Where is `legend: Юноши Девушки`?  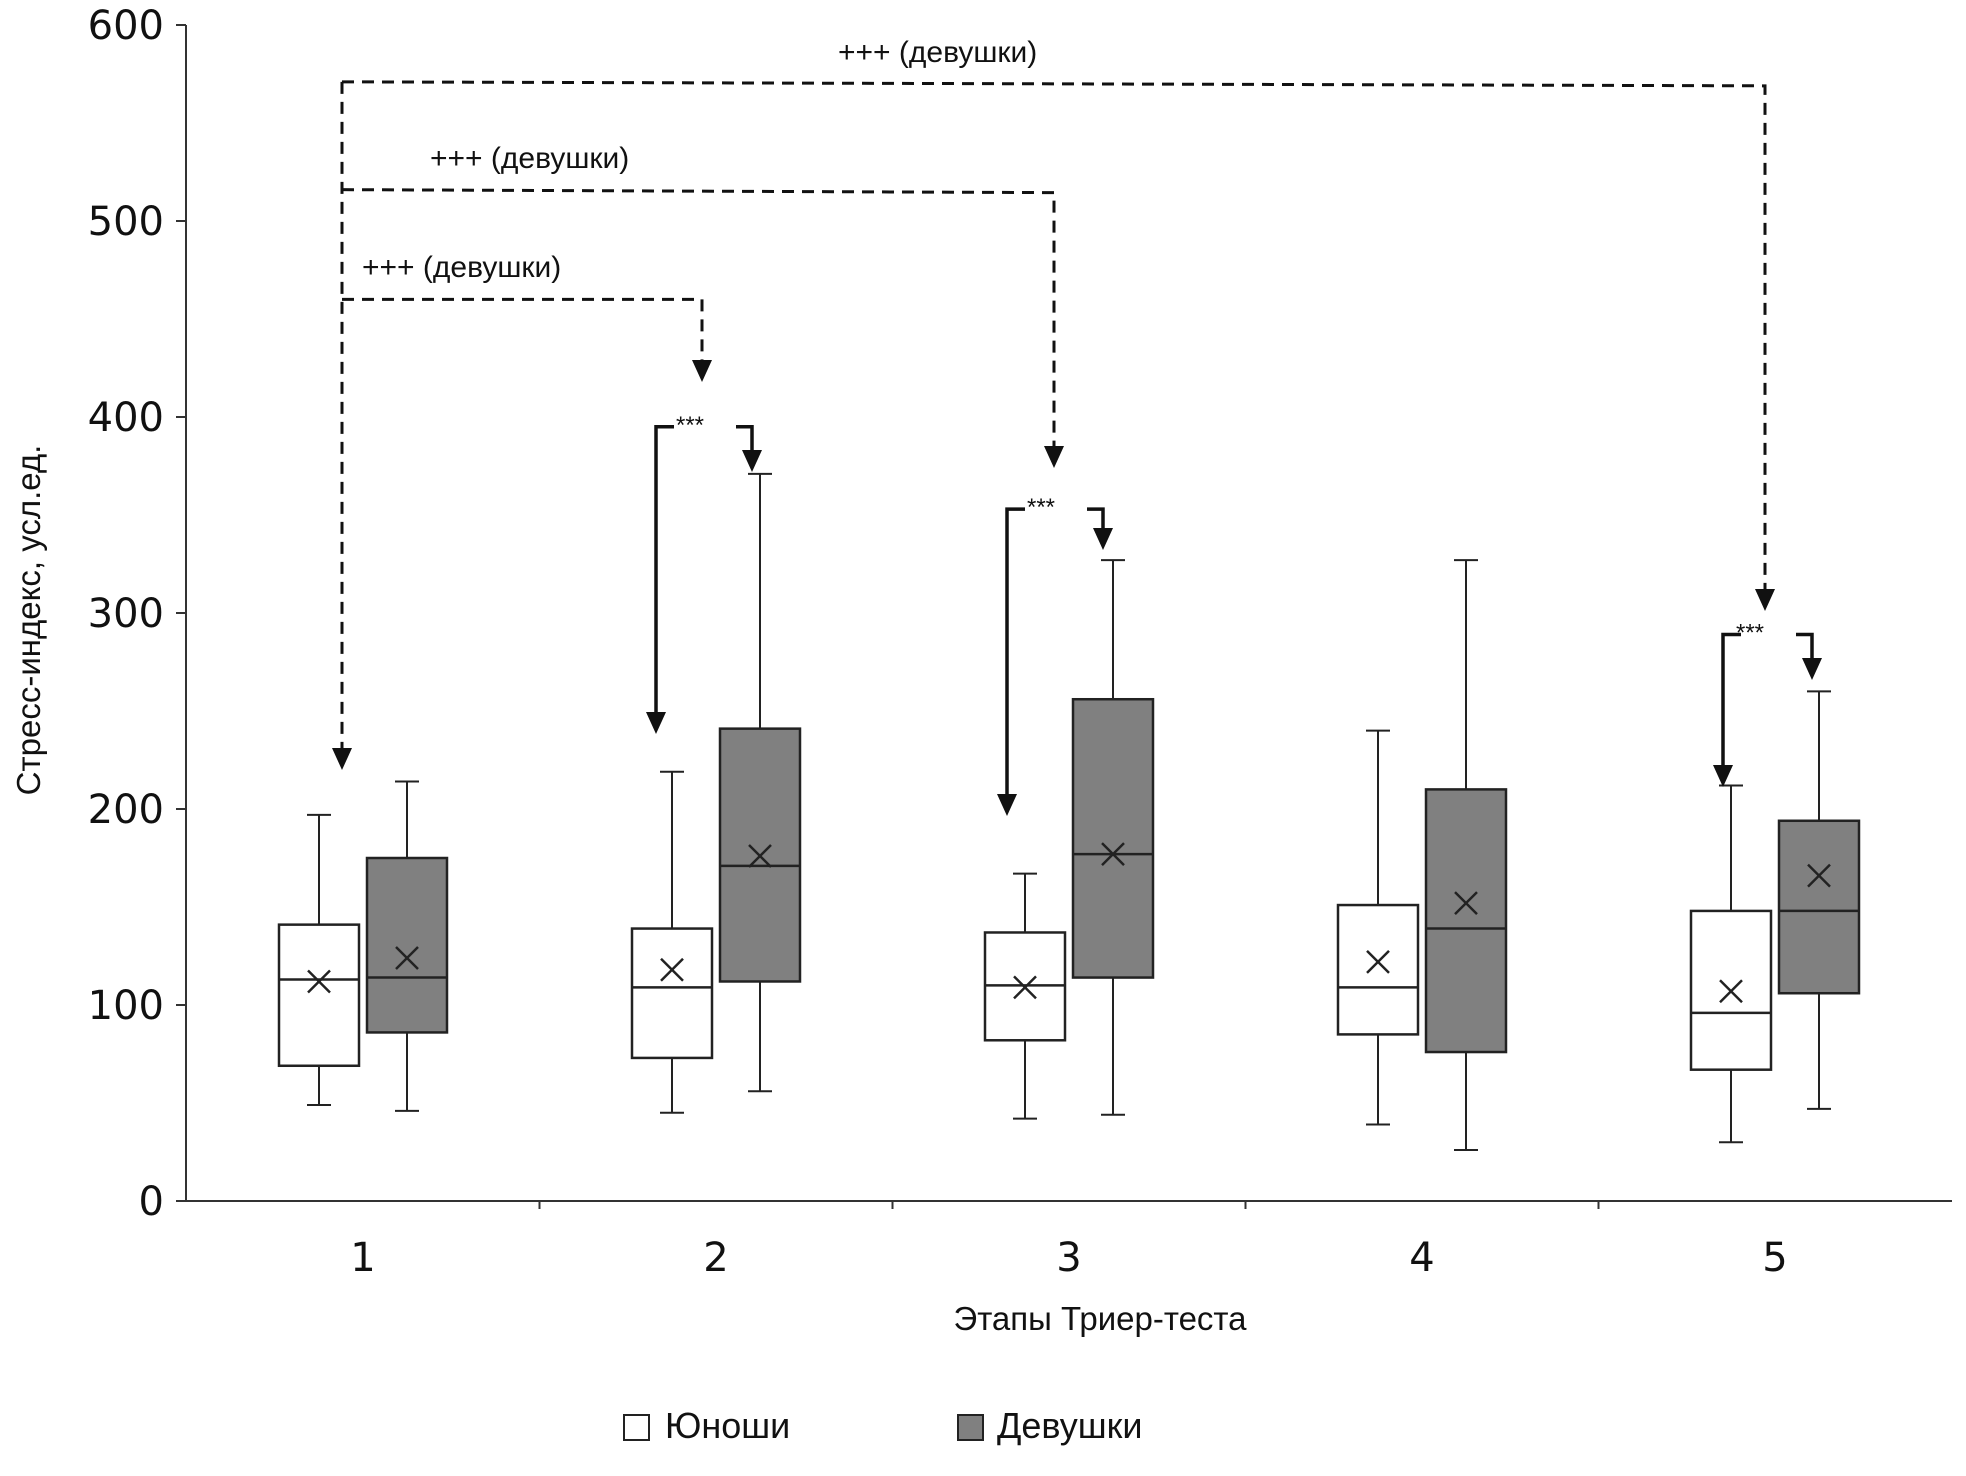
legend: Юноши Девушки is located at coordinates (882, 1425).